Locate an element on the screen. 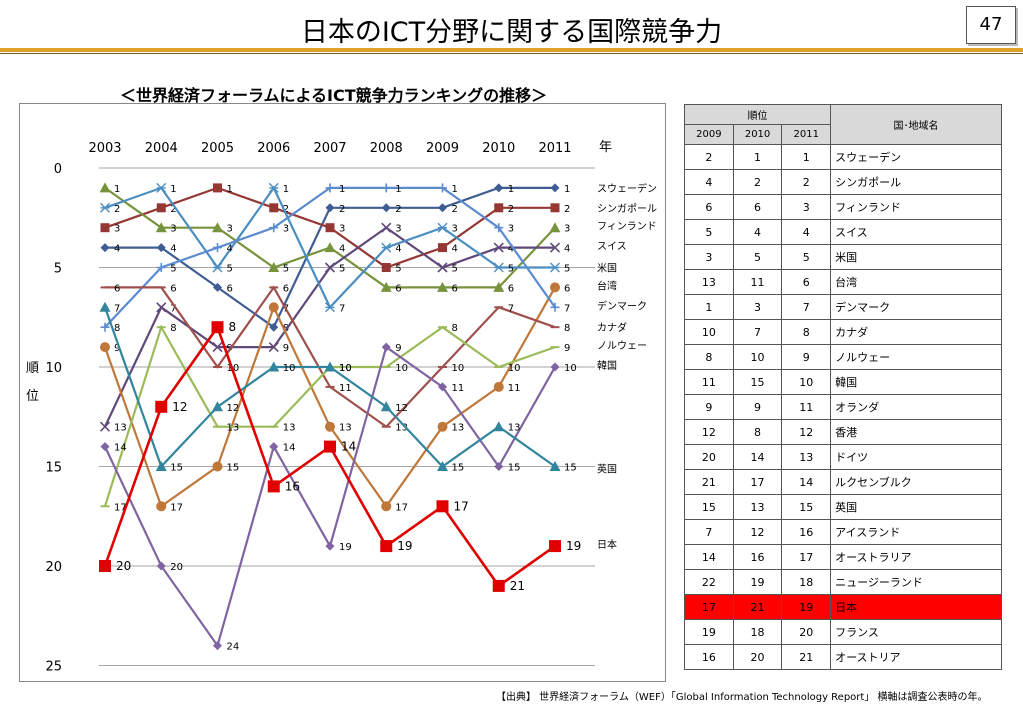  table-row: 13 11 6 台湾 is located at coordinates (843, 282).